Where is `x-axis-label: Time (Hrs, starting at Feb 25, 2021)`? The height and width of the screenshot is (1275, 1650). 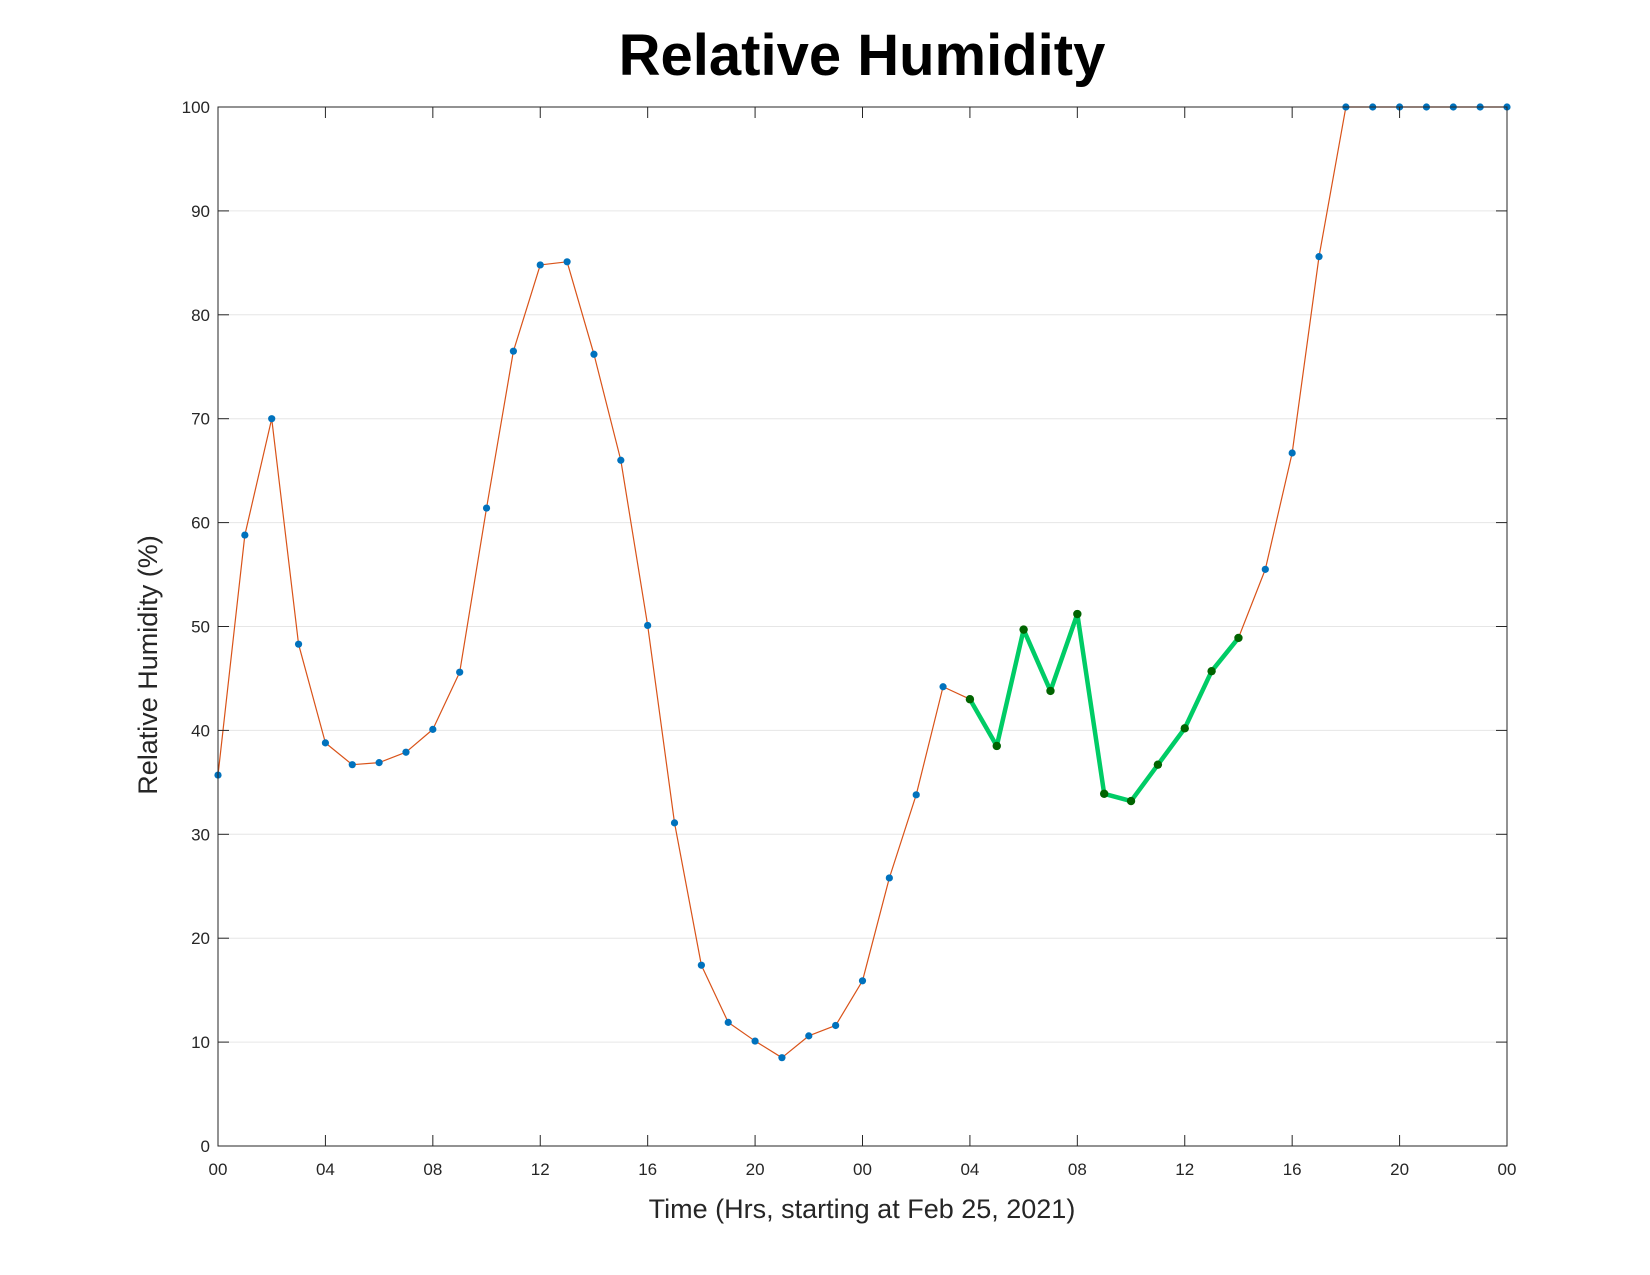
x-axis-label: Time (Hrs, starting at Feb 25, 2021) is located at coordinates (862, 1209).